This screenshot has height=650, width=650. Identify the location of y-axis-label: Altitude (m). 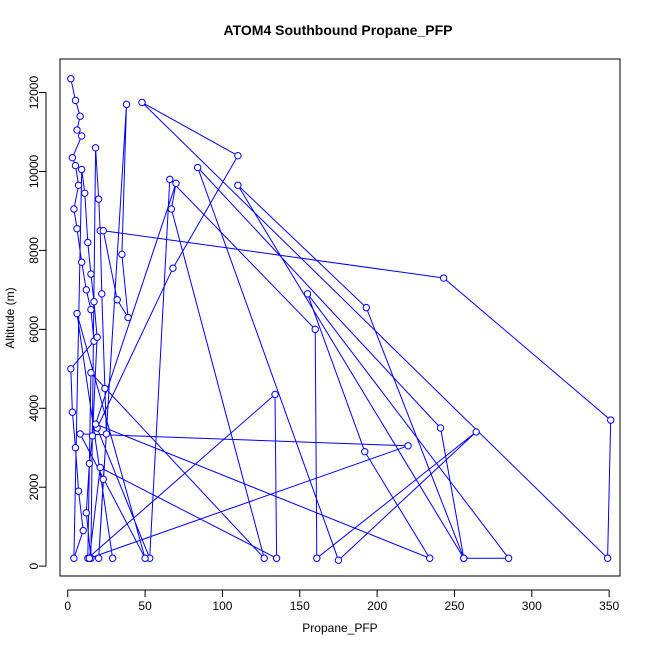
(10, 317).